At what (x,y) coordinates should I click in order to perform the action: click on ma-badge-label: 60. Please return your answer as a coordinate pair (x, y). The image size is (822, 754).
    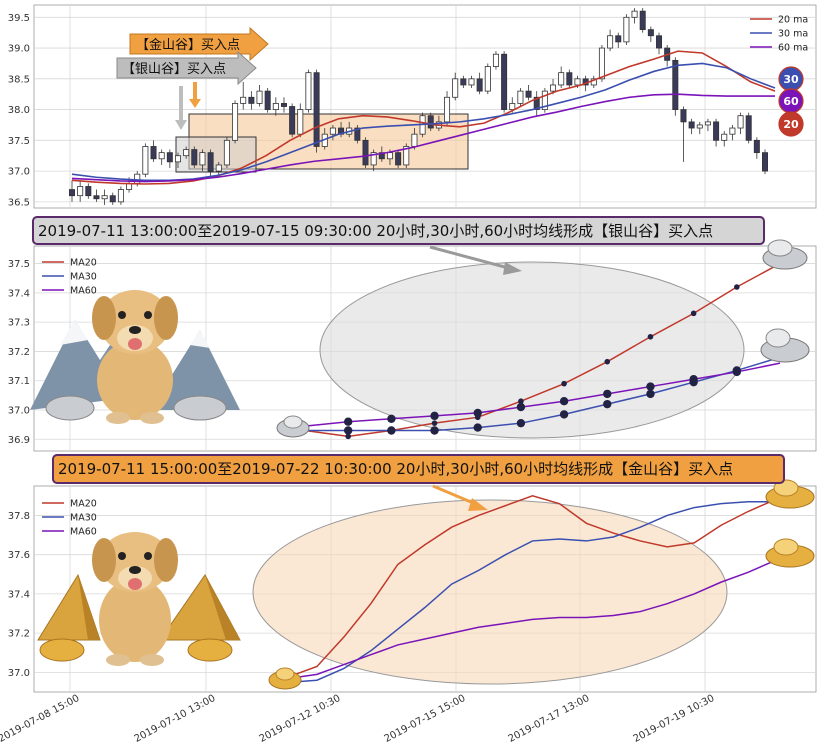
    Looking at the image, I should click on (791, 101).